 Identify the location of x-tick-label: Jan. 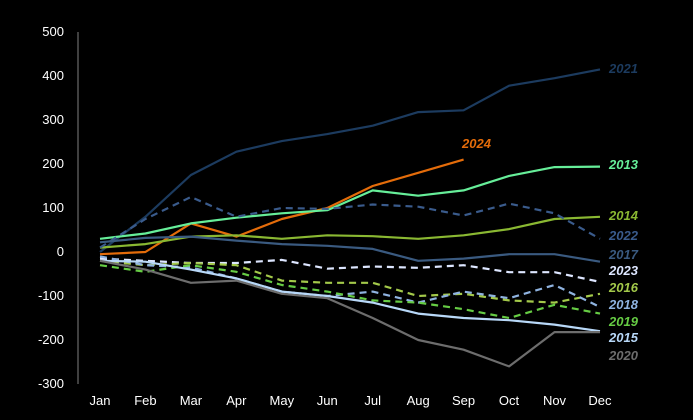
(100, 400).